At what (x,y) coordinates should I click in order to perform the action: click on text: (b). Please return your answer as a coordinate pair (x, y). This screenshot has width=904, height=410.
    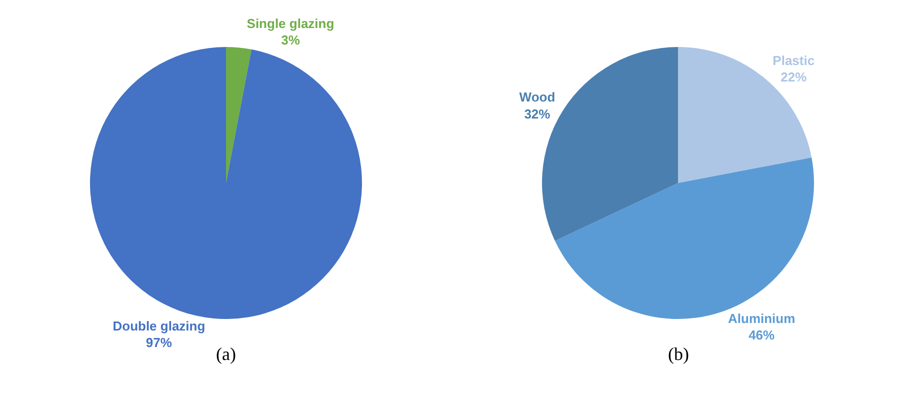
    Looking at the image, I should click on (678, 354).